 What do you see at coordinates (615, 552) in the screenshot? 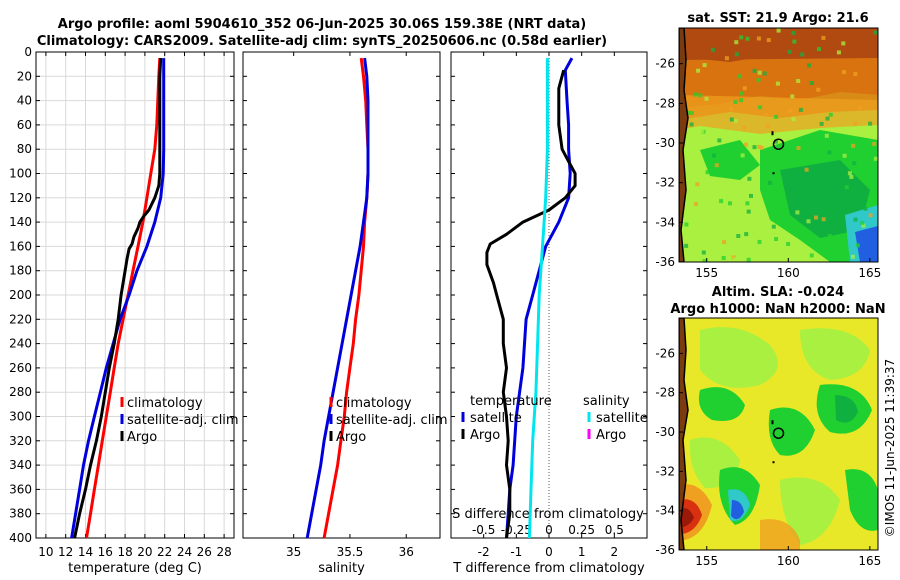
I see `x-tick-label: 2` at bounding box center [615, 552].